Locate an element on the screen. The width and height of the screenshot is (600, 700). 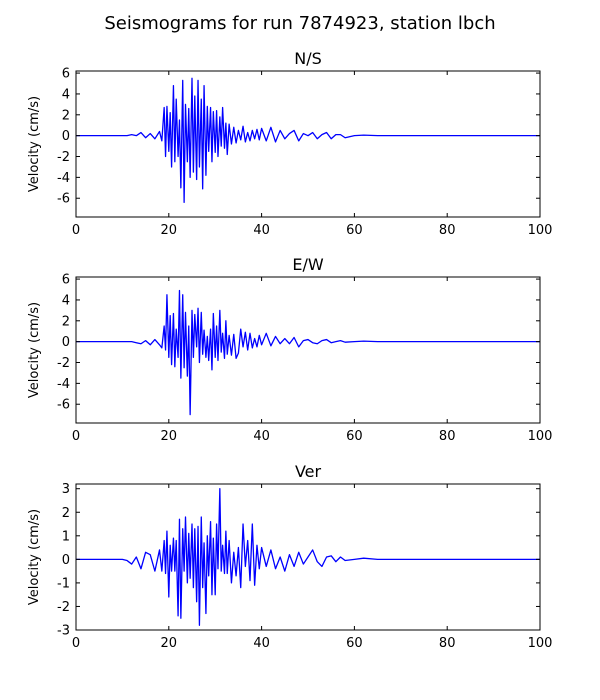
ew-title: E/W is located at coordinates (308, 264).